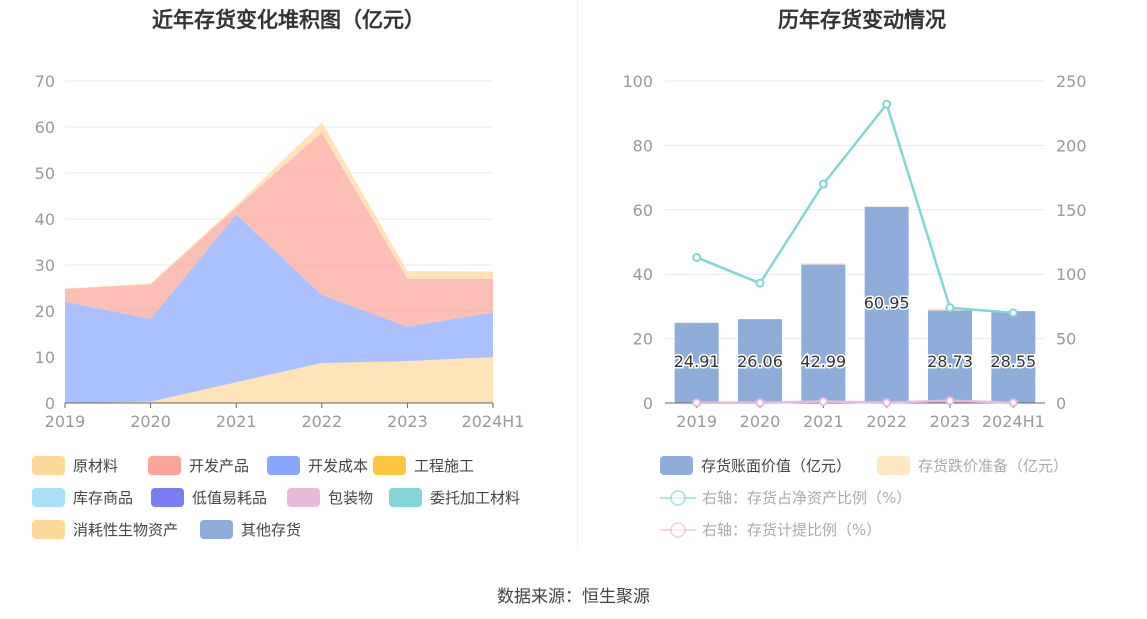  I want to click on y-tick-label: 30, so click(45, 265).